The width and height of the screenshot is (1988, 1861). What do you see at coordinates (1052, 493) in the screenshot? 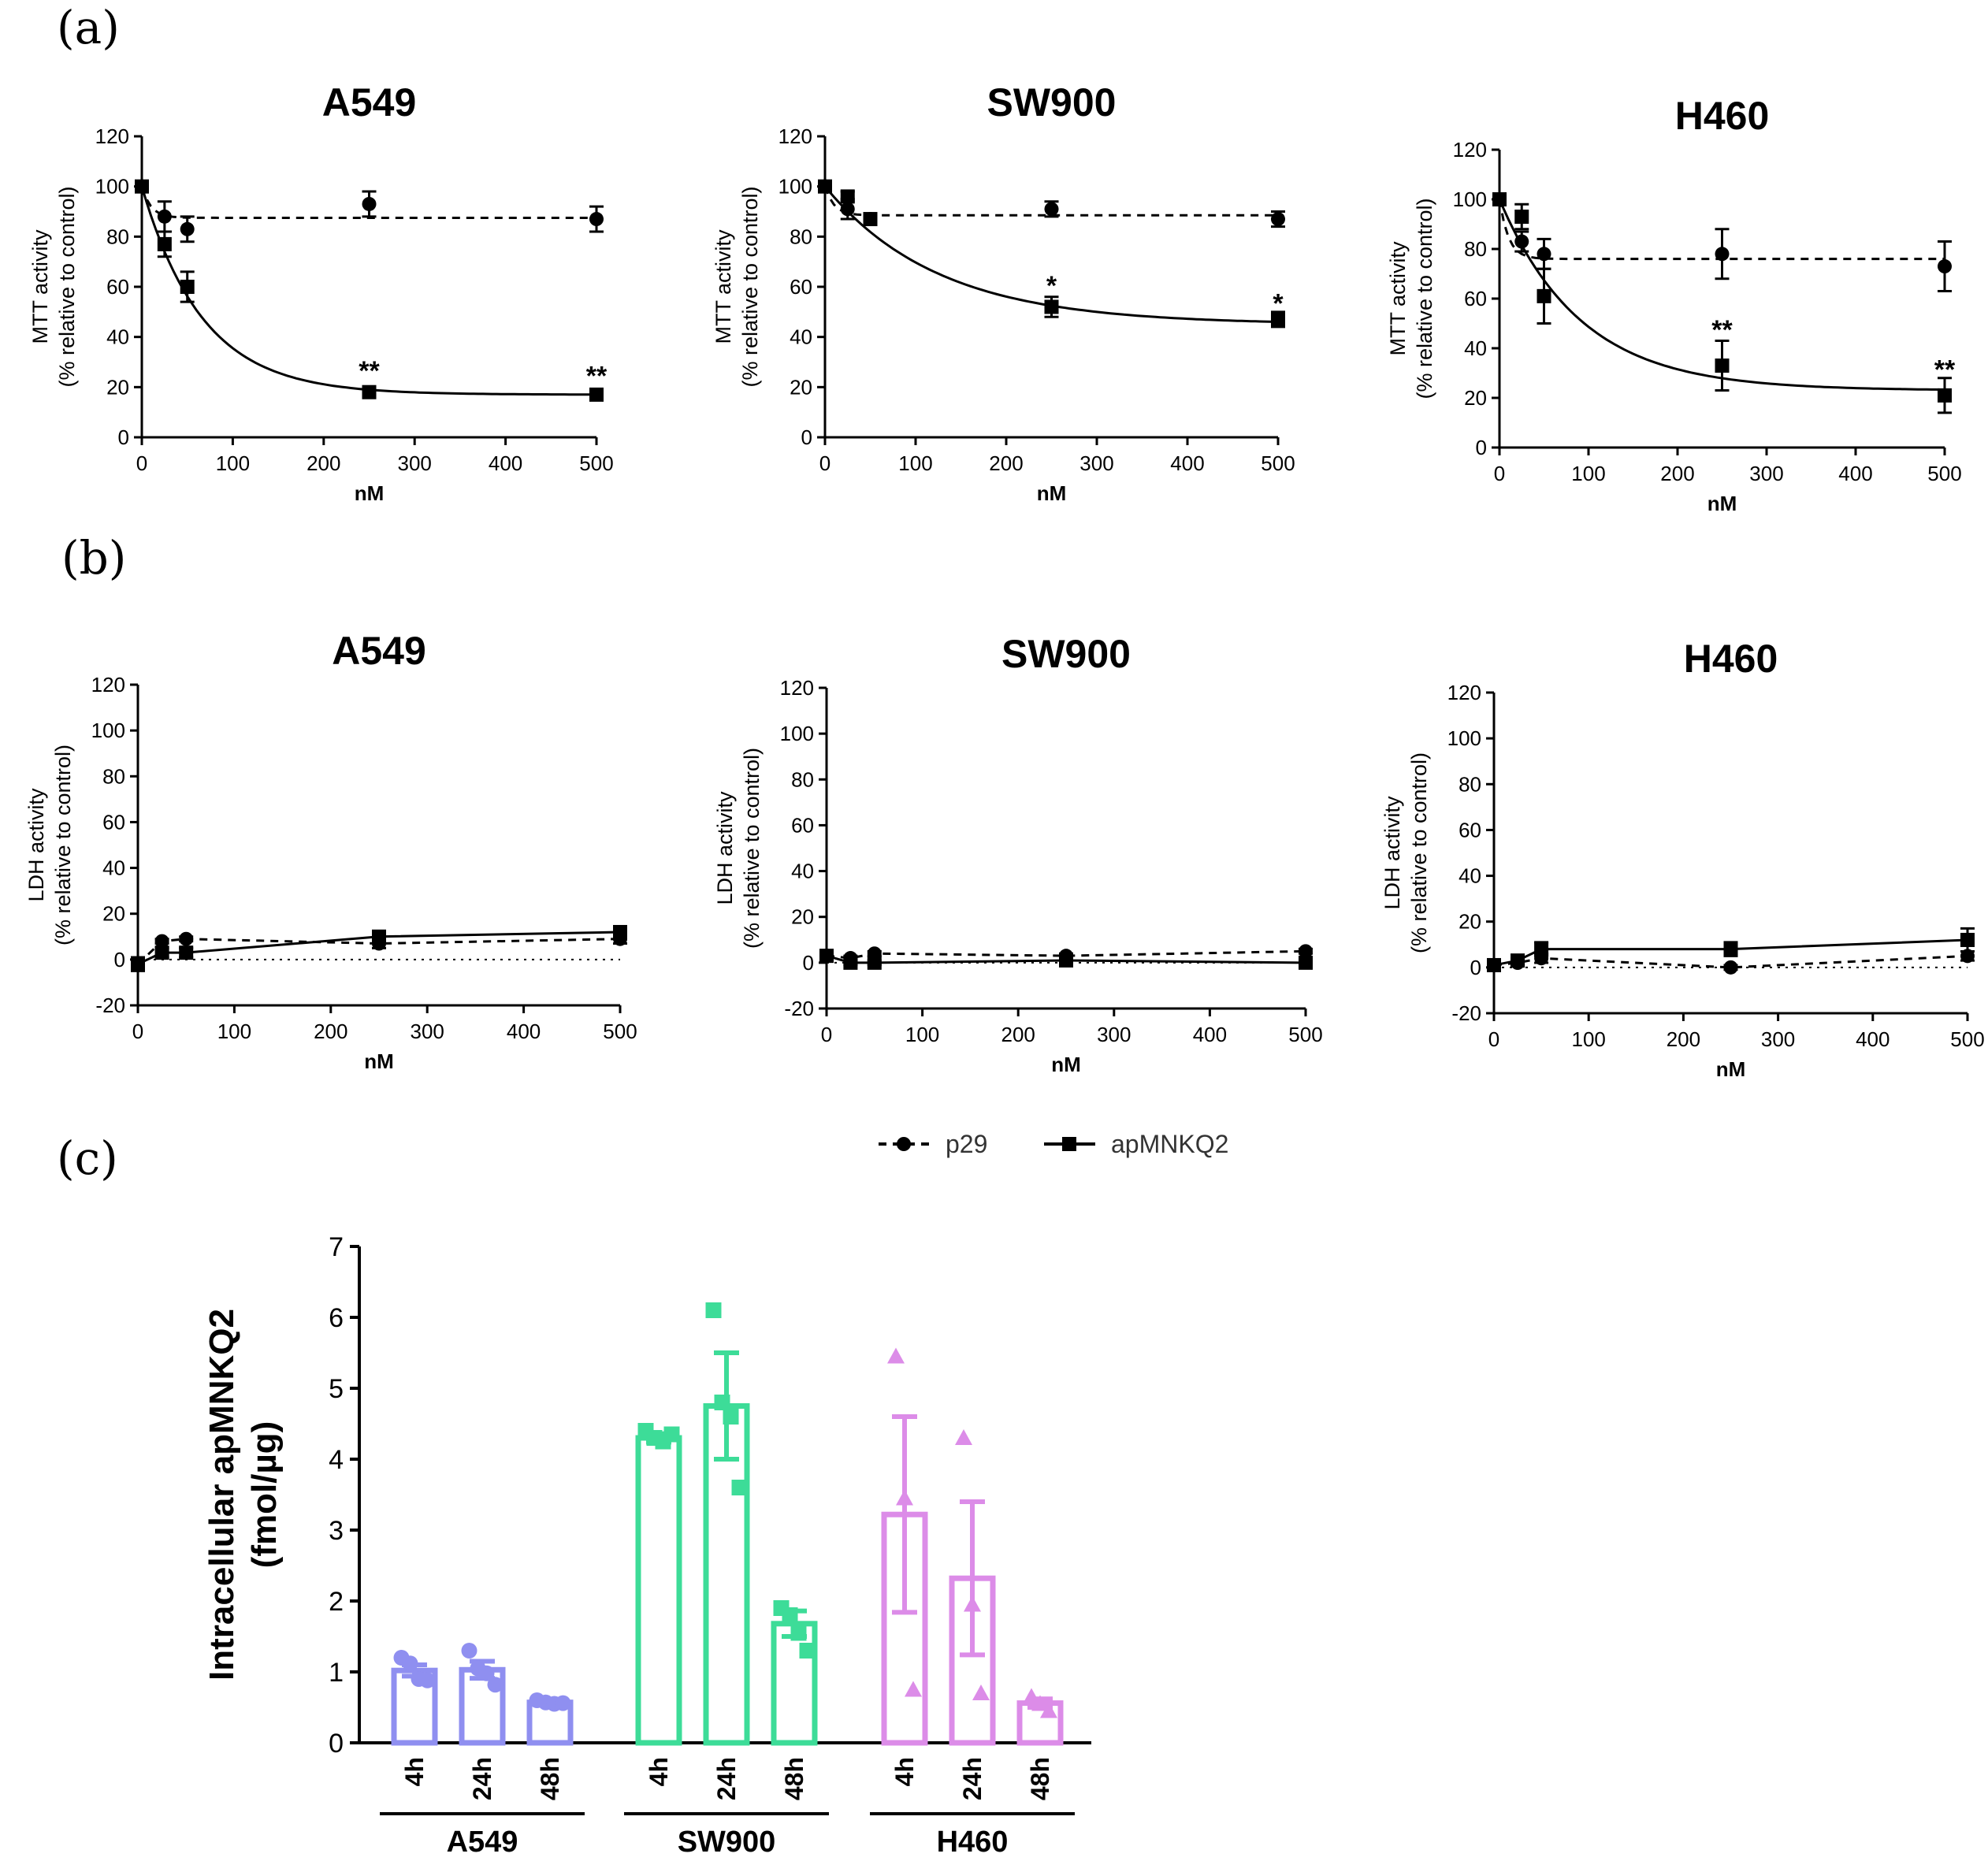
I see `mtt-sw900-xlabel: nM` at bounding box center [1052, 493].